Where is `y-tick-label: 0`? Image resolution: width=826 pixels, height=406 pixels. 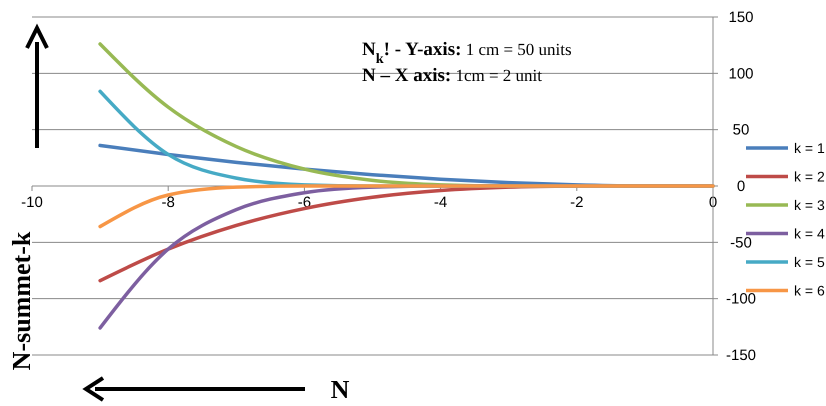
y-tick-label: 0 is located at coordinates (741, 186).